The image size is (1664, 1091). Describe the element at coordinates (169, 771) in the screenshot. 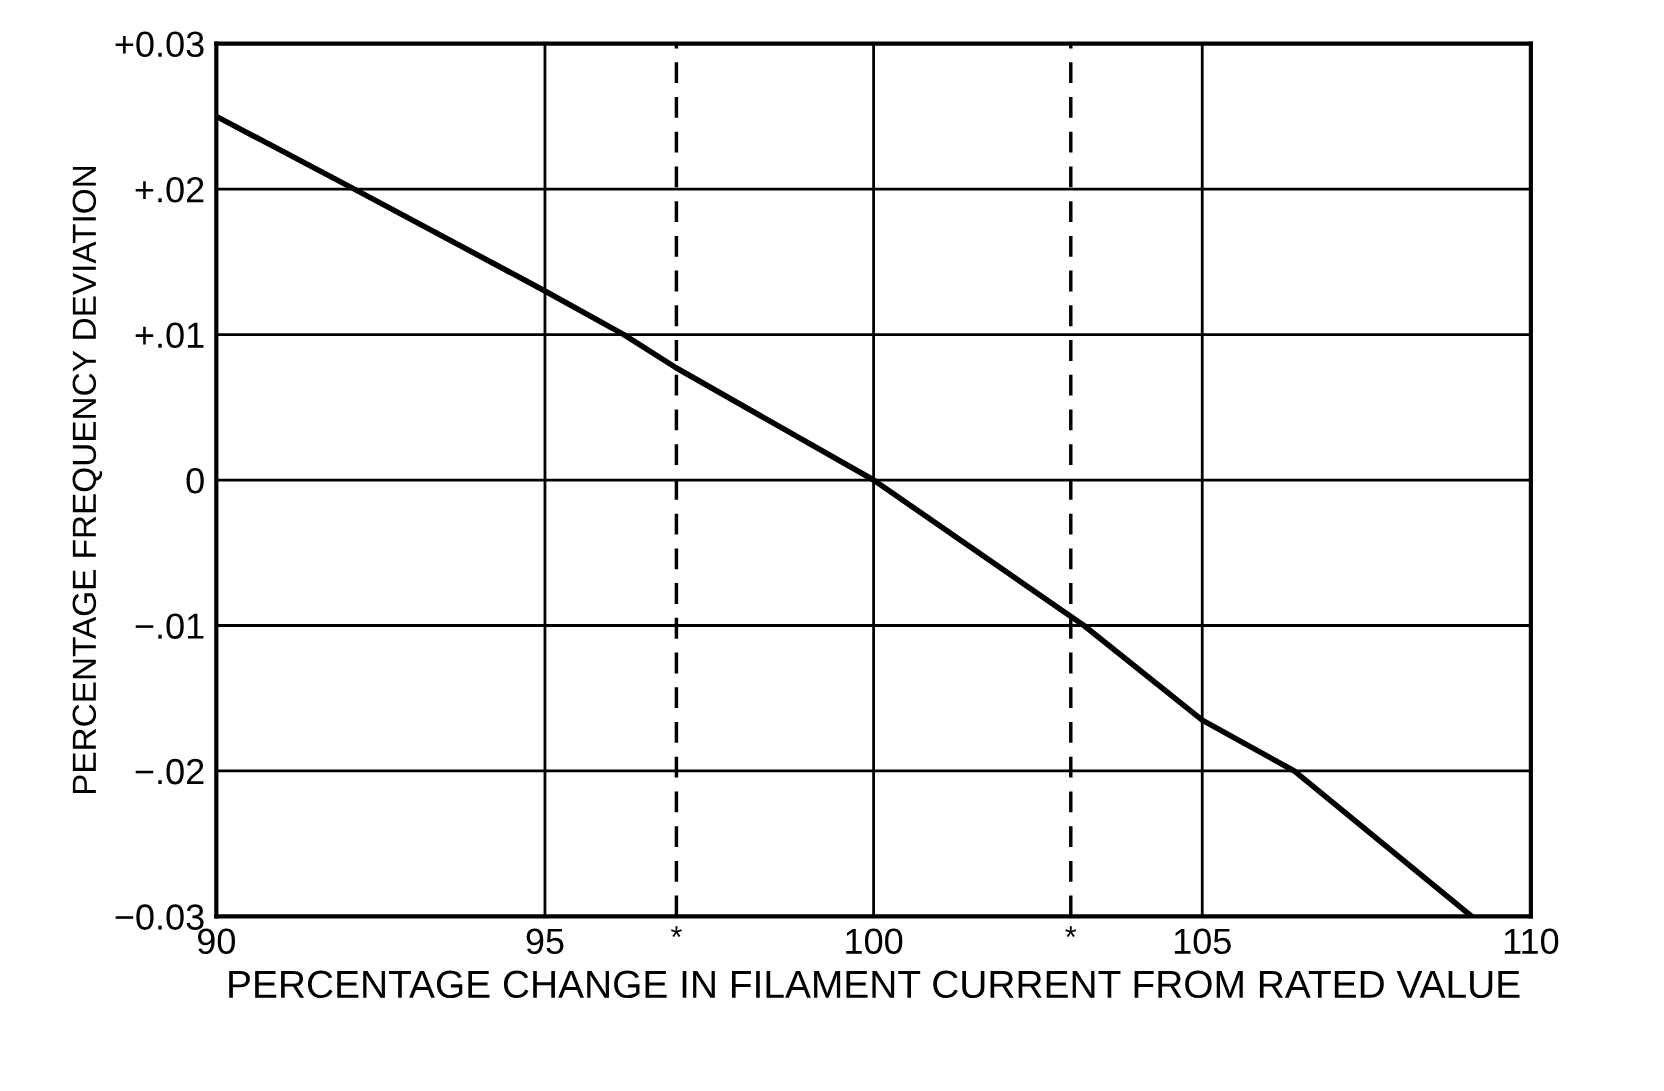

I see `y-tick-label: −.02` at that location.